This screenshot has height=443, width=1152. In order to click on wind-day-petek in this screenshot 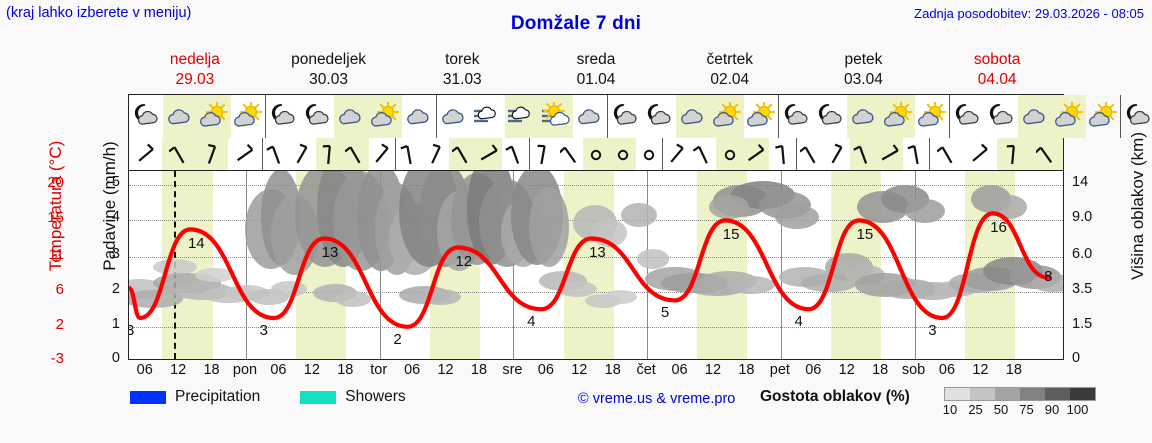, I will do `click(864, 154)`.